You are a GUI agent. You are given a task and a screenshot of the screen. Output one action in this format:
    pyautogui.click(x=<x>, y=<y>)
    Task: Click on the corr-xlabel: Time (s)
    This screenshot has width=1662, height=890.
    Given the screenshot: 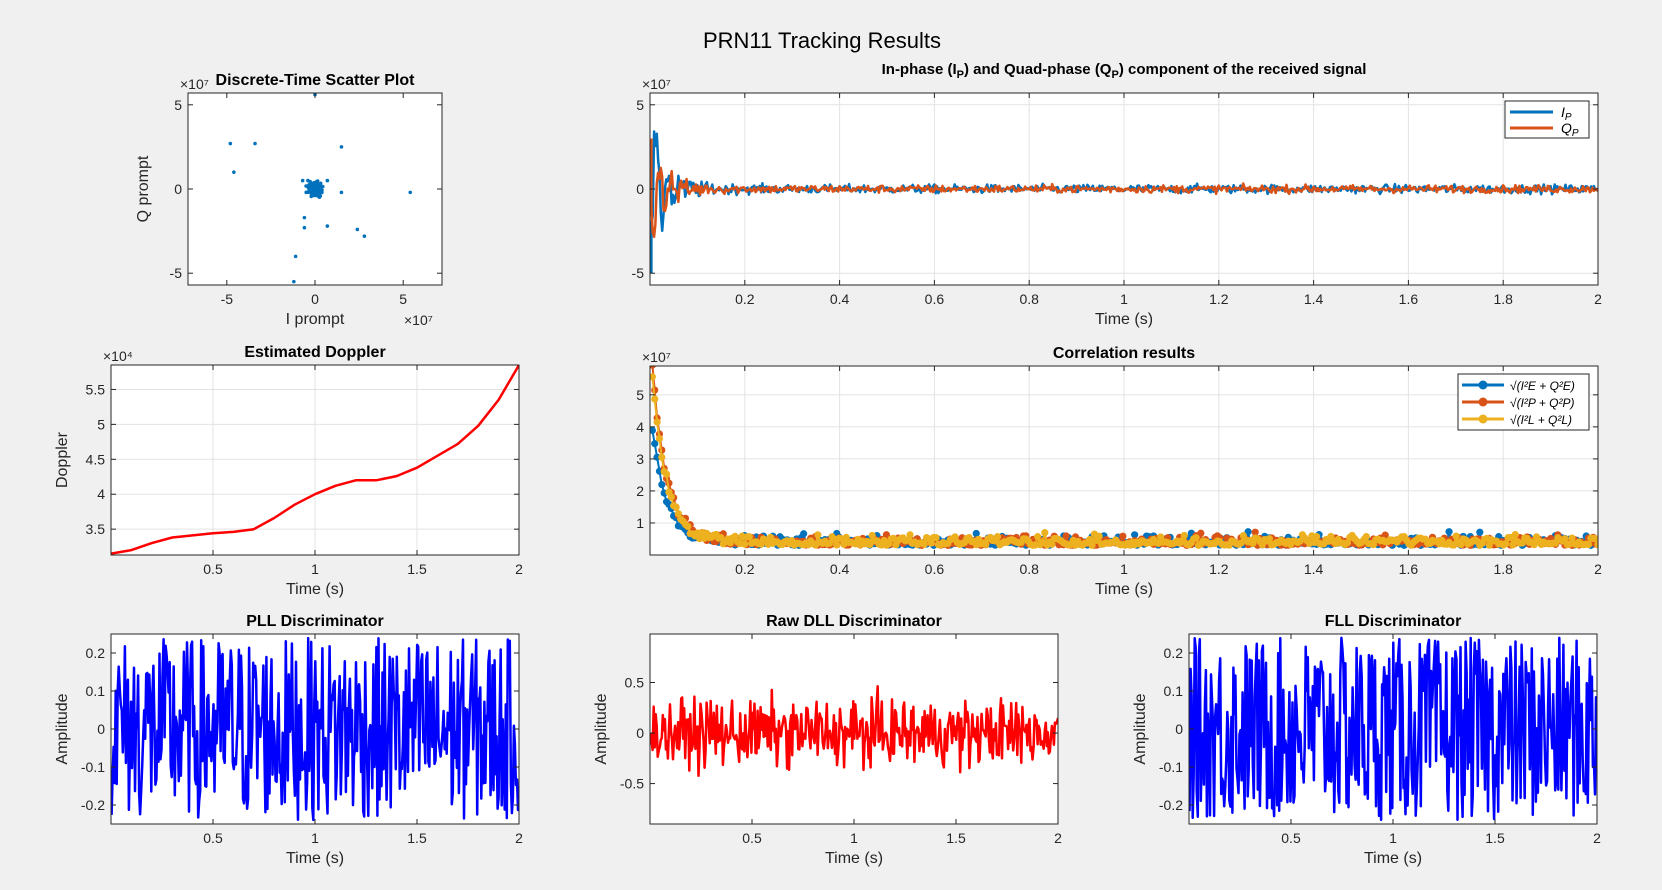 What is the action you would take?
    pyautogui.click(x=1124, y=589)
    